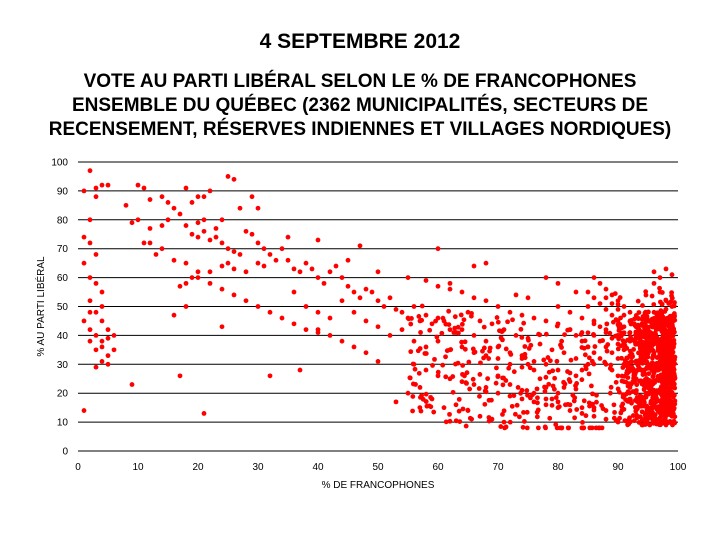 The image size is (720, 540). Describe the element at coordinates (378, 485) in the screenshot. I see `x-axis-label: % DE FRANCOPHONES` at that location.